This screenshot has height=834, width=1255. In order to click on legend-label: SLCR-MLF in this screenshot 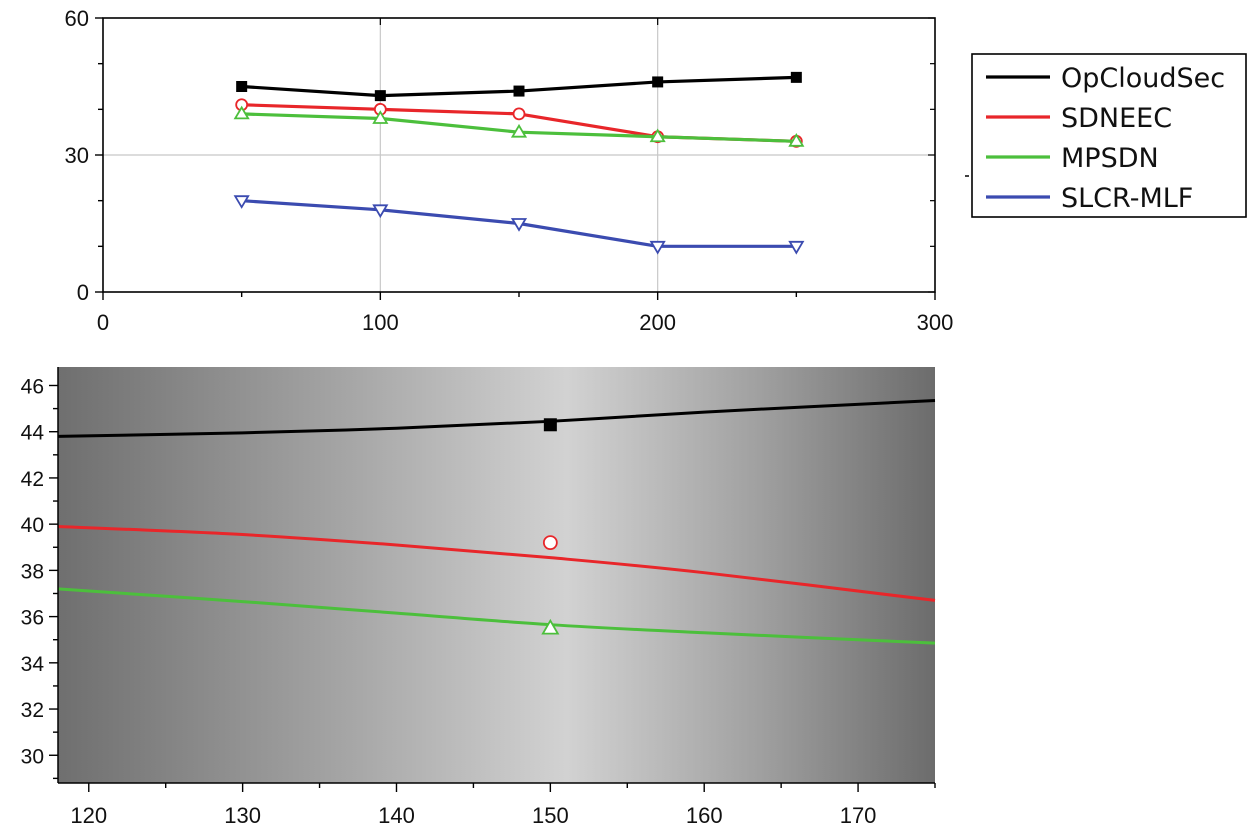, I will do `click(1127, 198)`.